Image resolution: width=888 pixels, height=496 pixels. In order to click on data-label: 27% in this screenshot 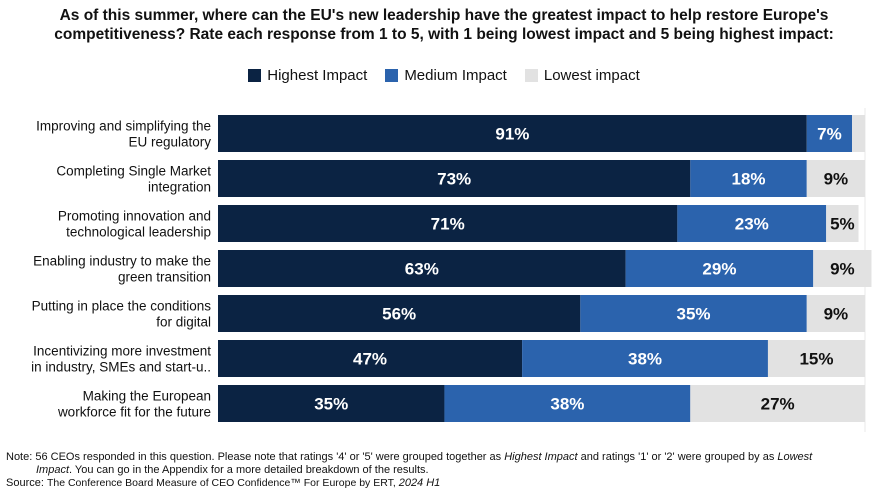, I will do `click(778, 404)`.